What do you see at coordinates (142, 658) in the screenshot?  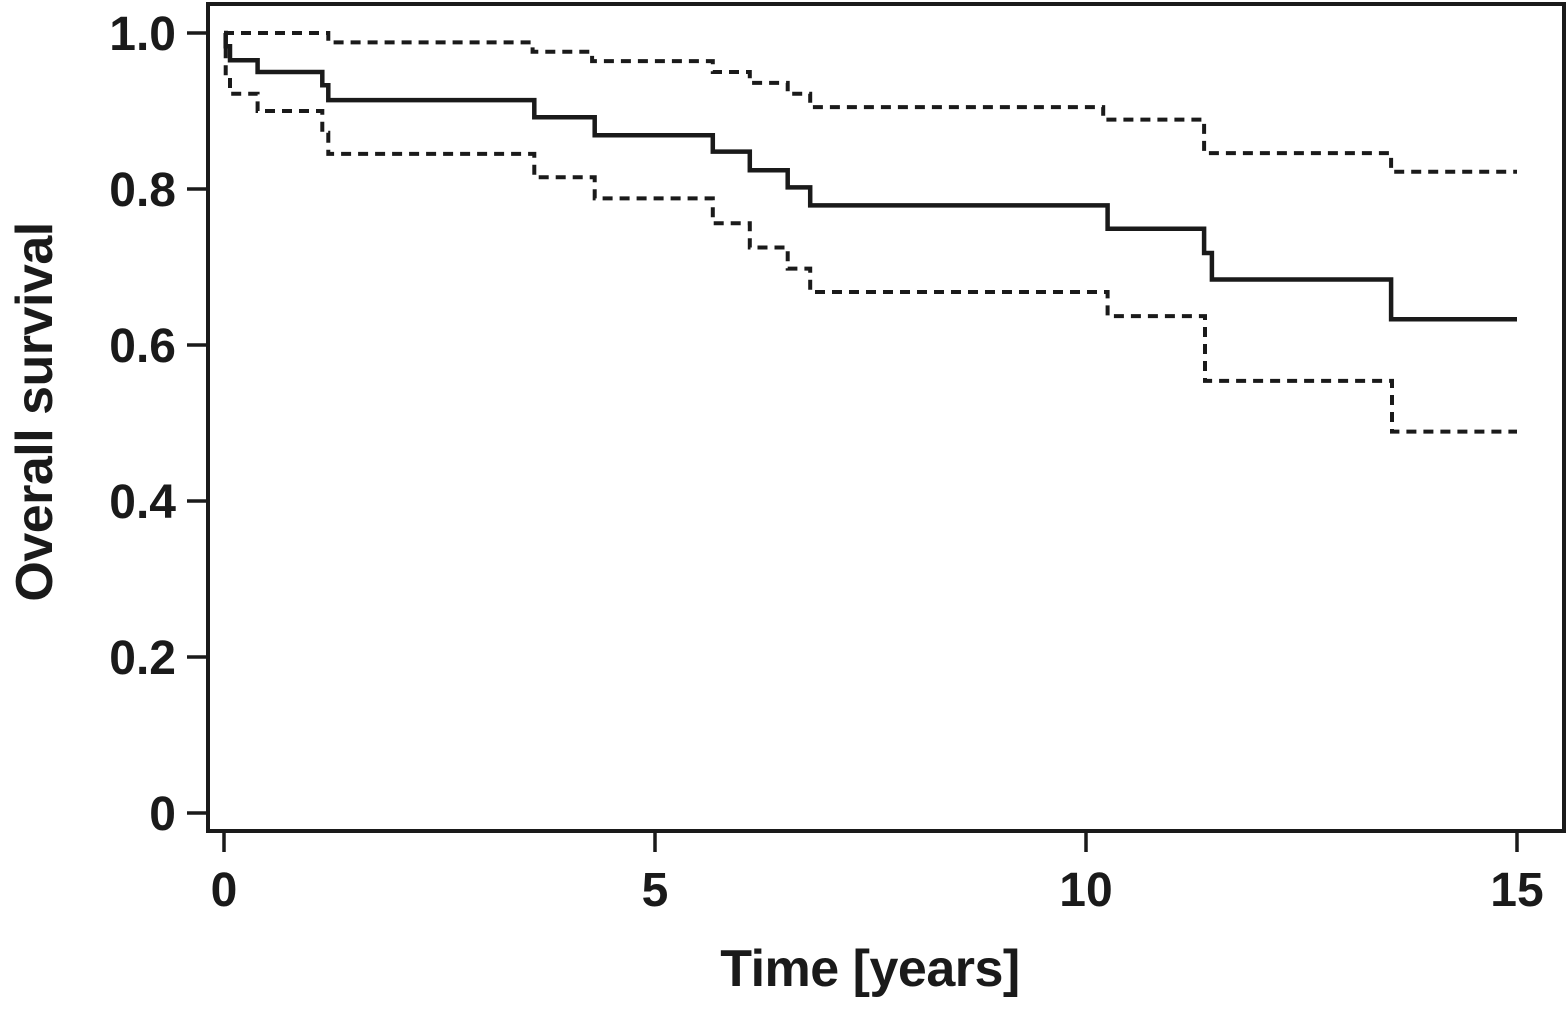 I see `y-tick-label: 0.2` at bounding box center [142, 658].